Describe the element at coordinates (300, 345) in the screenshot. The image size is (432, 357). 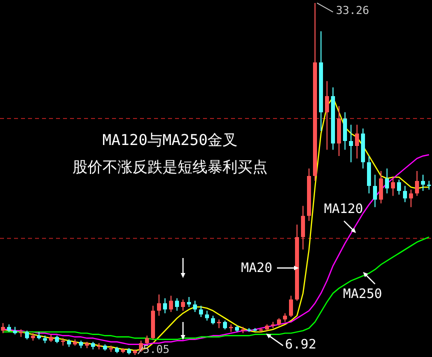
I see `price-label: 6.92` at that location.